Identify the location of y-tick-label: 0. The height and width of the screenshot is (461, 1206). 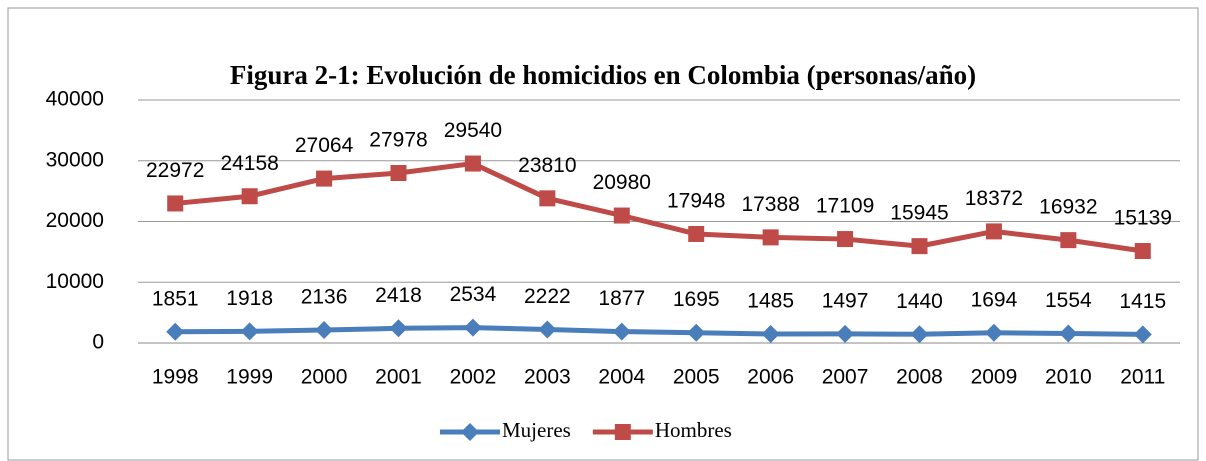
(98, 342).